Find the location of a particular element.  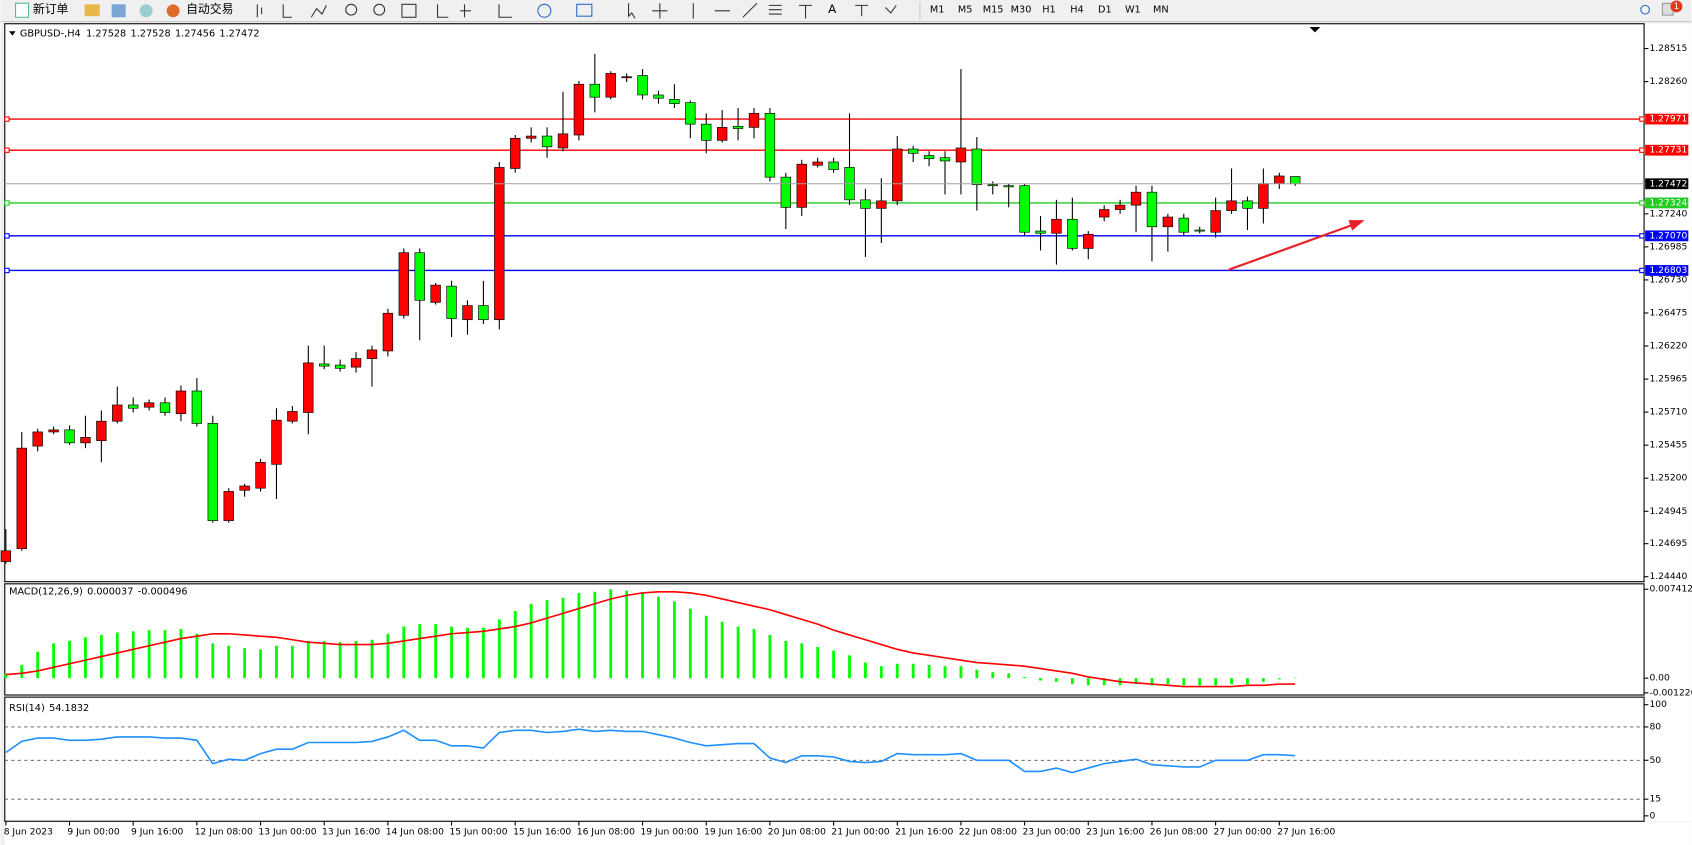

x-tick-label: 13 Jun 16:00 is located at coordinates (351, 832).